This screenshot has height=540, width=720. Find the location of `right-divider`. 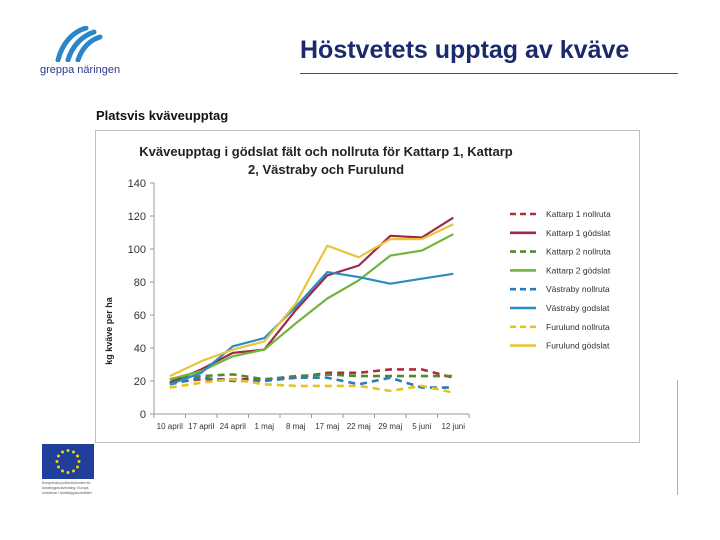

right-divider is located at coordinates (677, 437).